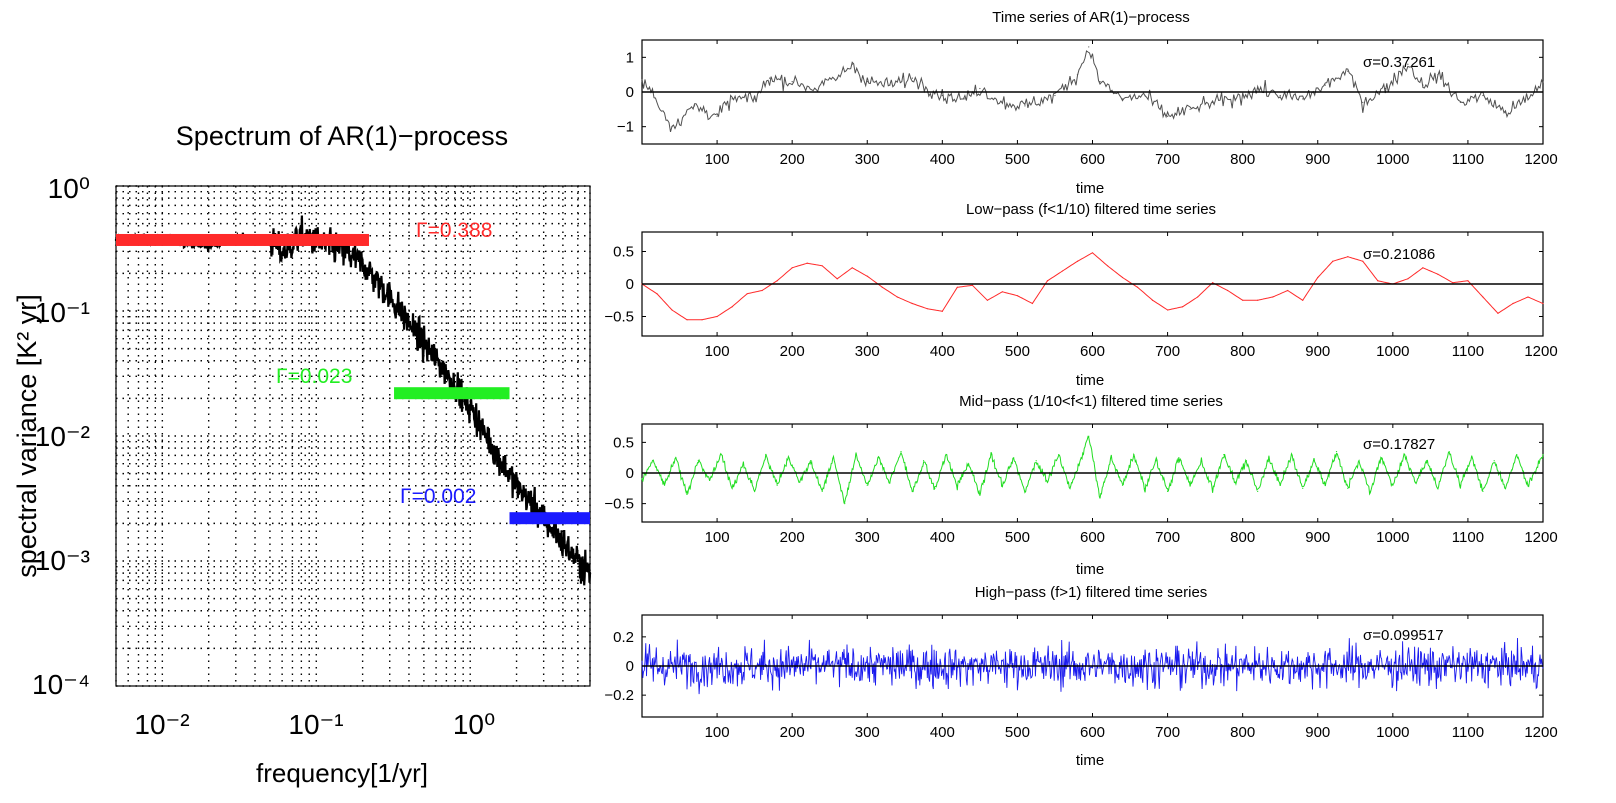 The height and width of the screenshot is (803, 1616). What do you see at coordinates (867, 537) in the screenshot?
I see `x-tick-label: 300` at bounding box center [867, 537].